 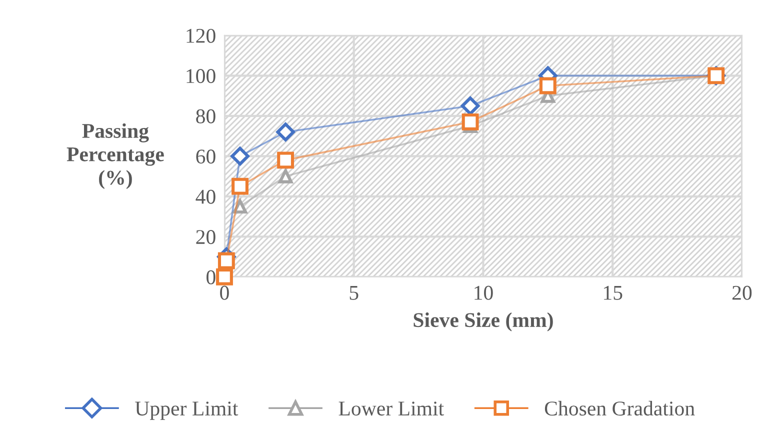 I want to click on x-tick-label: 0, so click(x=224, y=293).